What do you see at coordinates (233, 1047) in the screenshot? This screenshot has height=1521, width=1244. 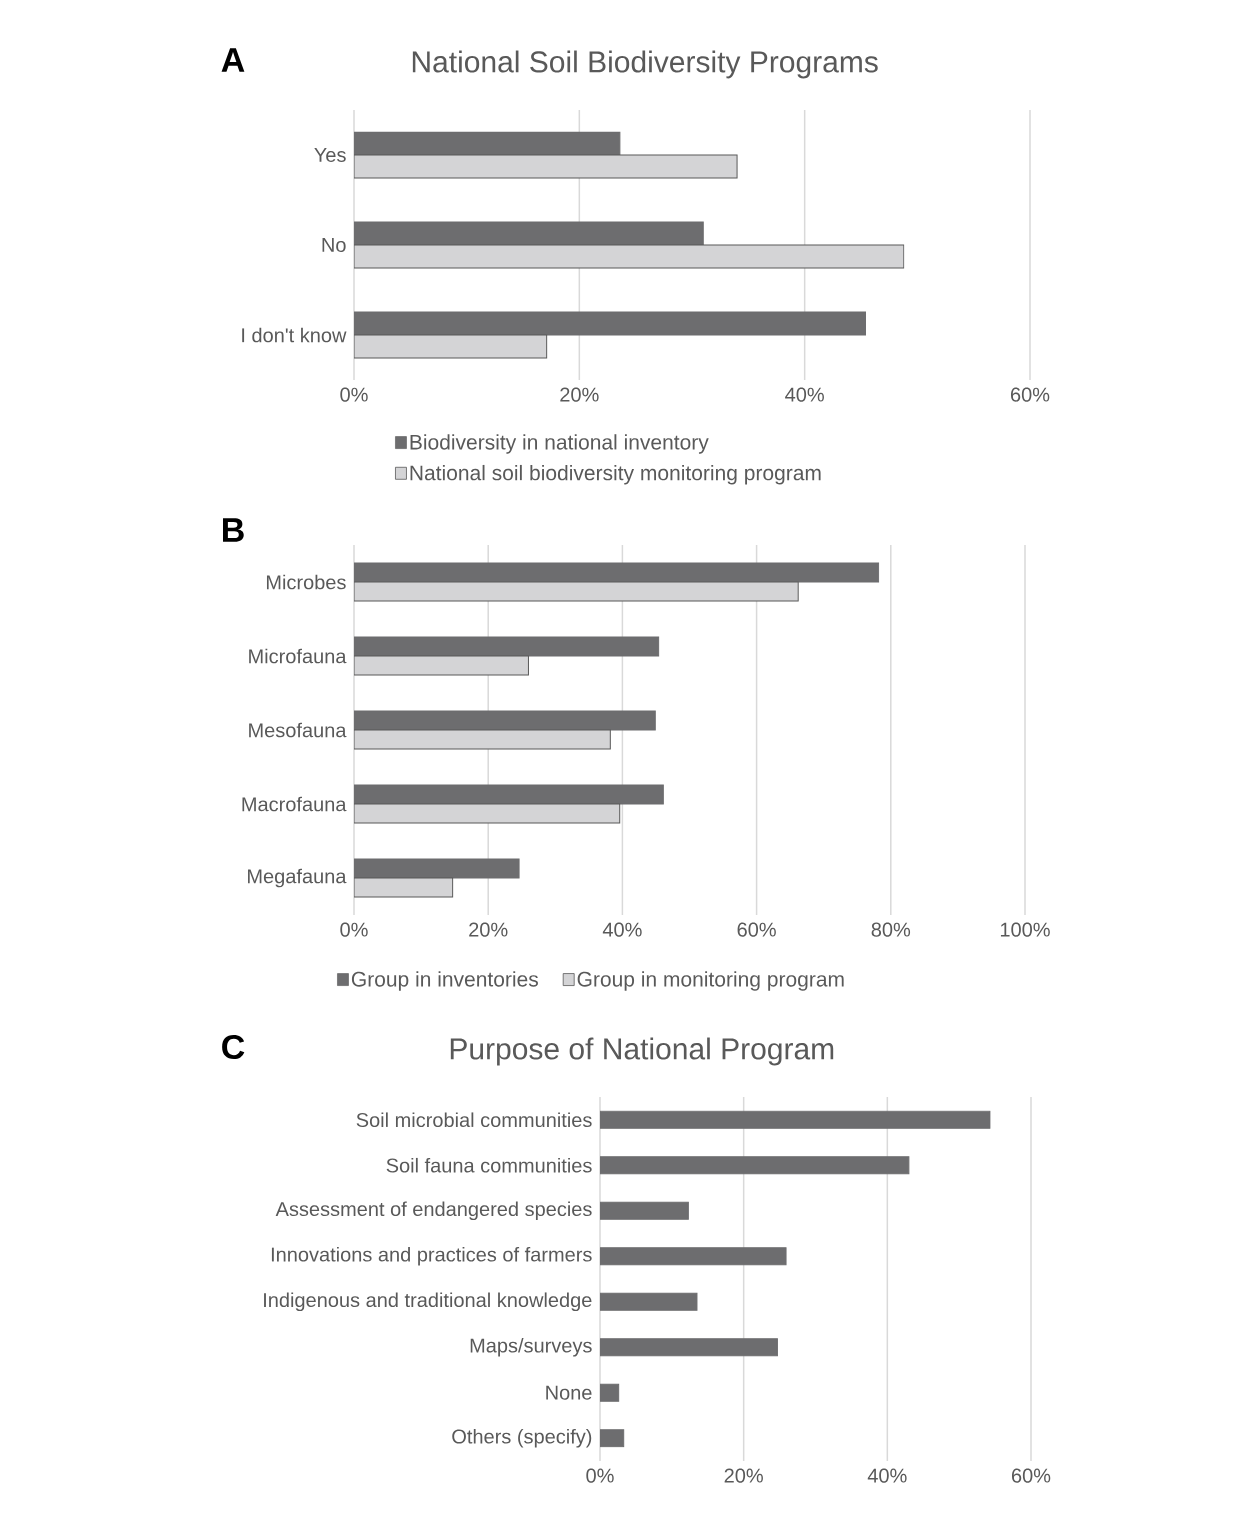 I see `text: C` at bounding box center [233, 1047].